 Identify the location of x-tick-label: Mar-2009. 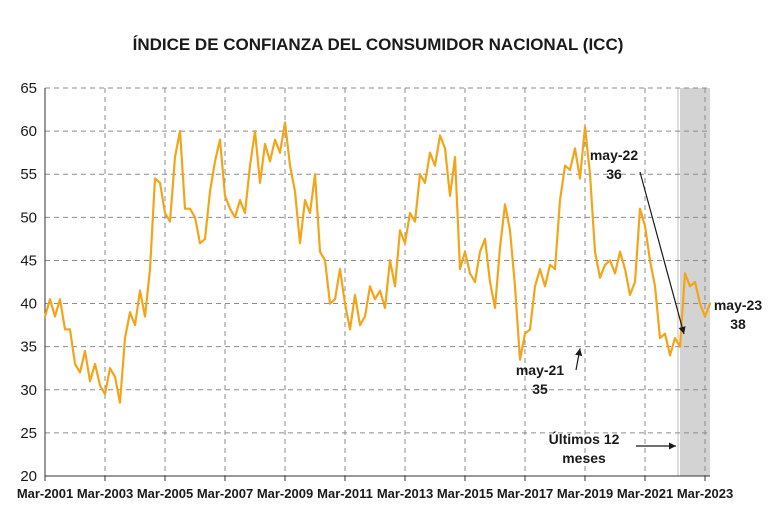
(285, 493).